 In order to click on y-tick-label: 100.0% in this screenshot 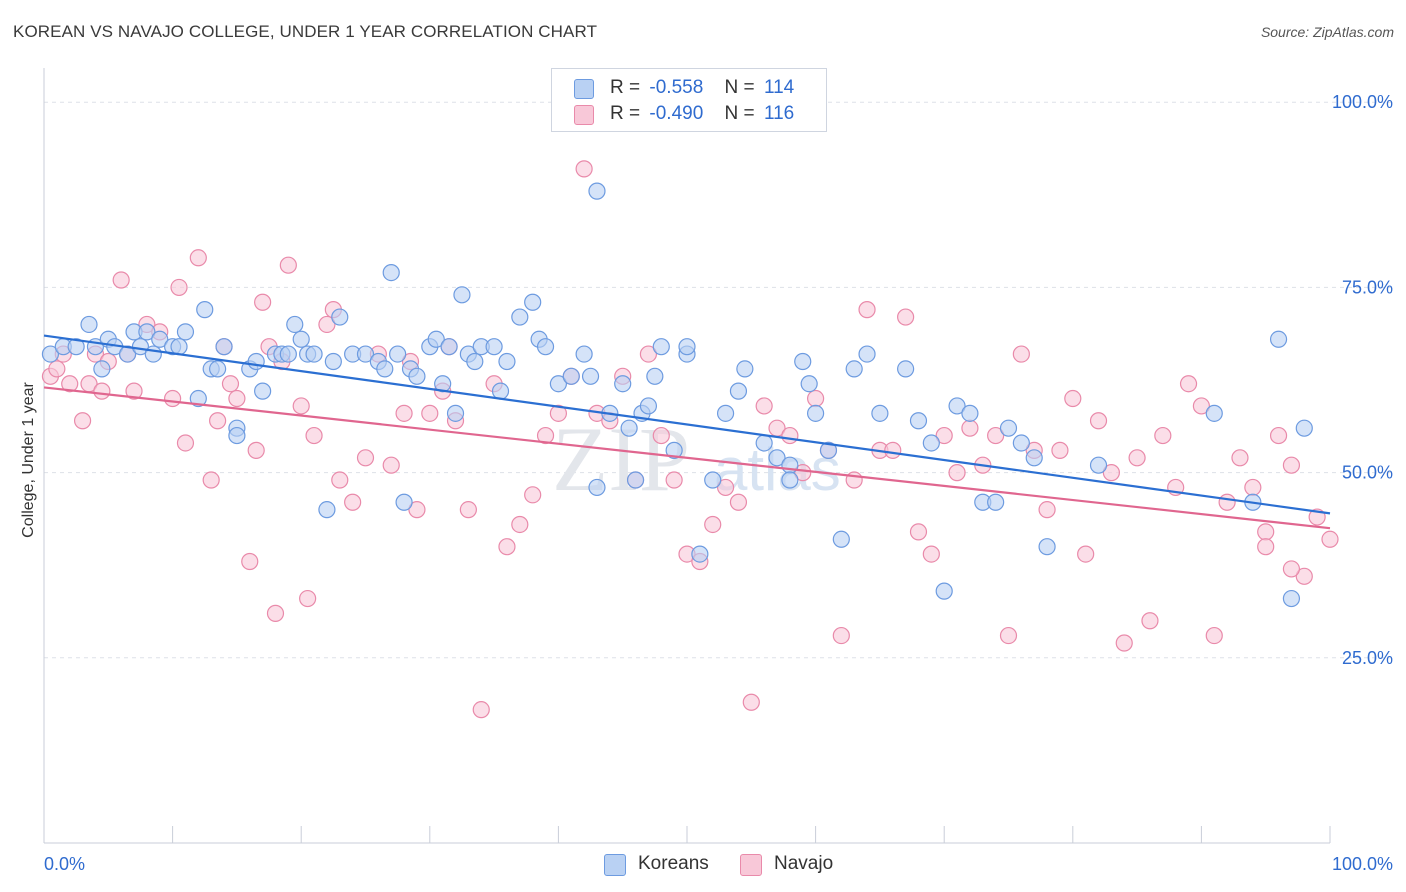, I will do `click(1362, 102)`.